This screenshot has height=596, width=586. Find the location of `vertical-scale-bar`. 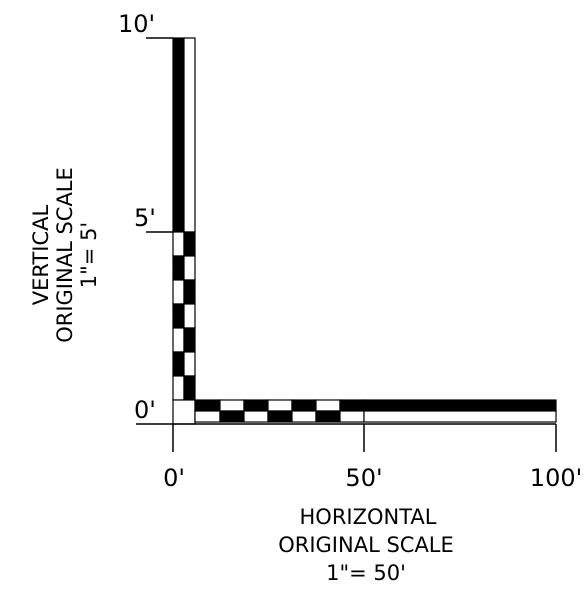

vertical-scale-bar is located at coordinates (184, 231).